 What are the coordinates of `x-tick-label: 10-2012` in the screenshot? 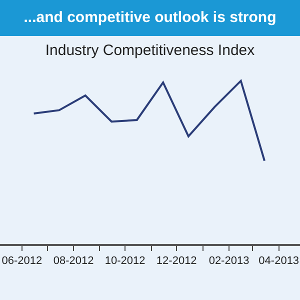 It's located at (125, 261).